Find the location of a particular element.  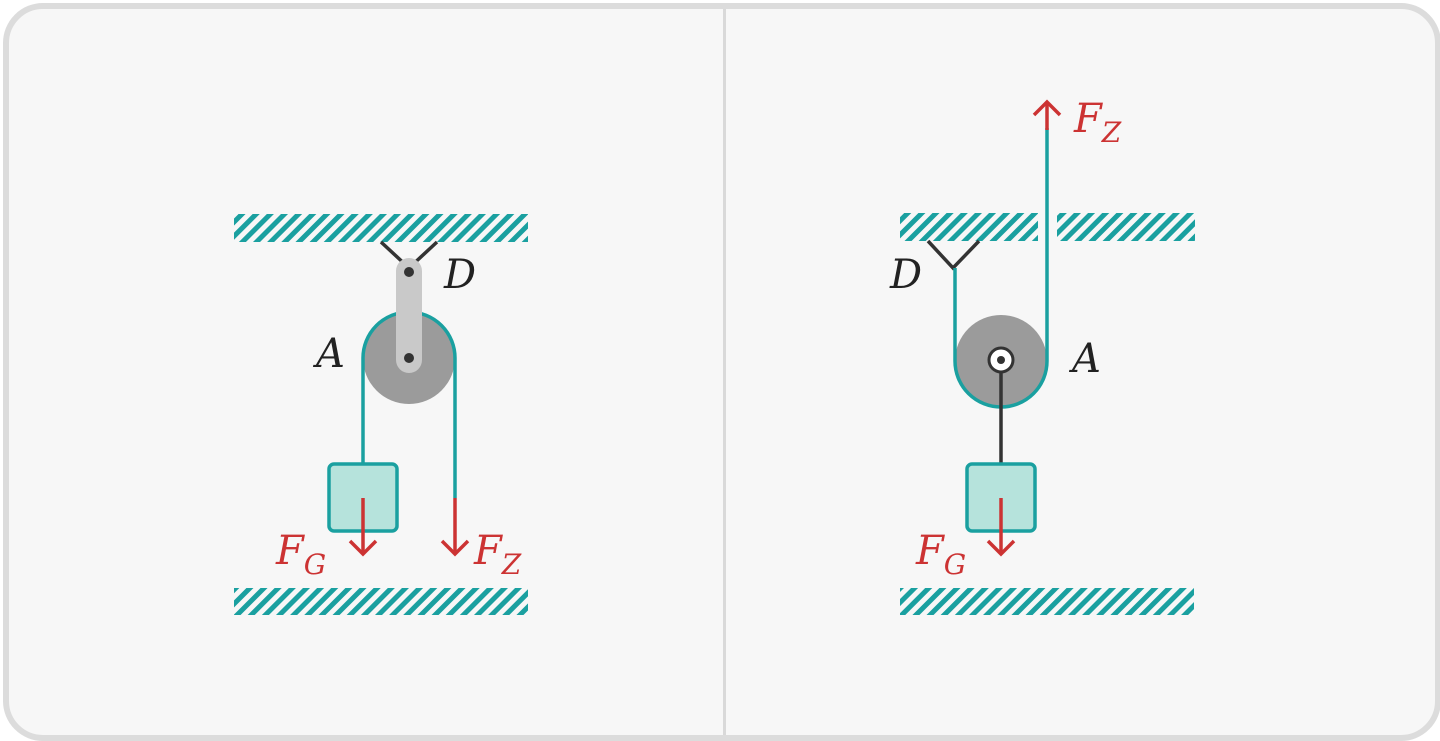

right-weight-force-label: FG is located at coordinates (940, 554).